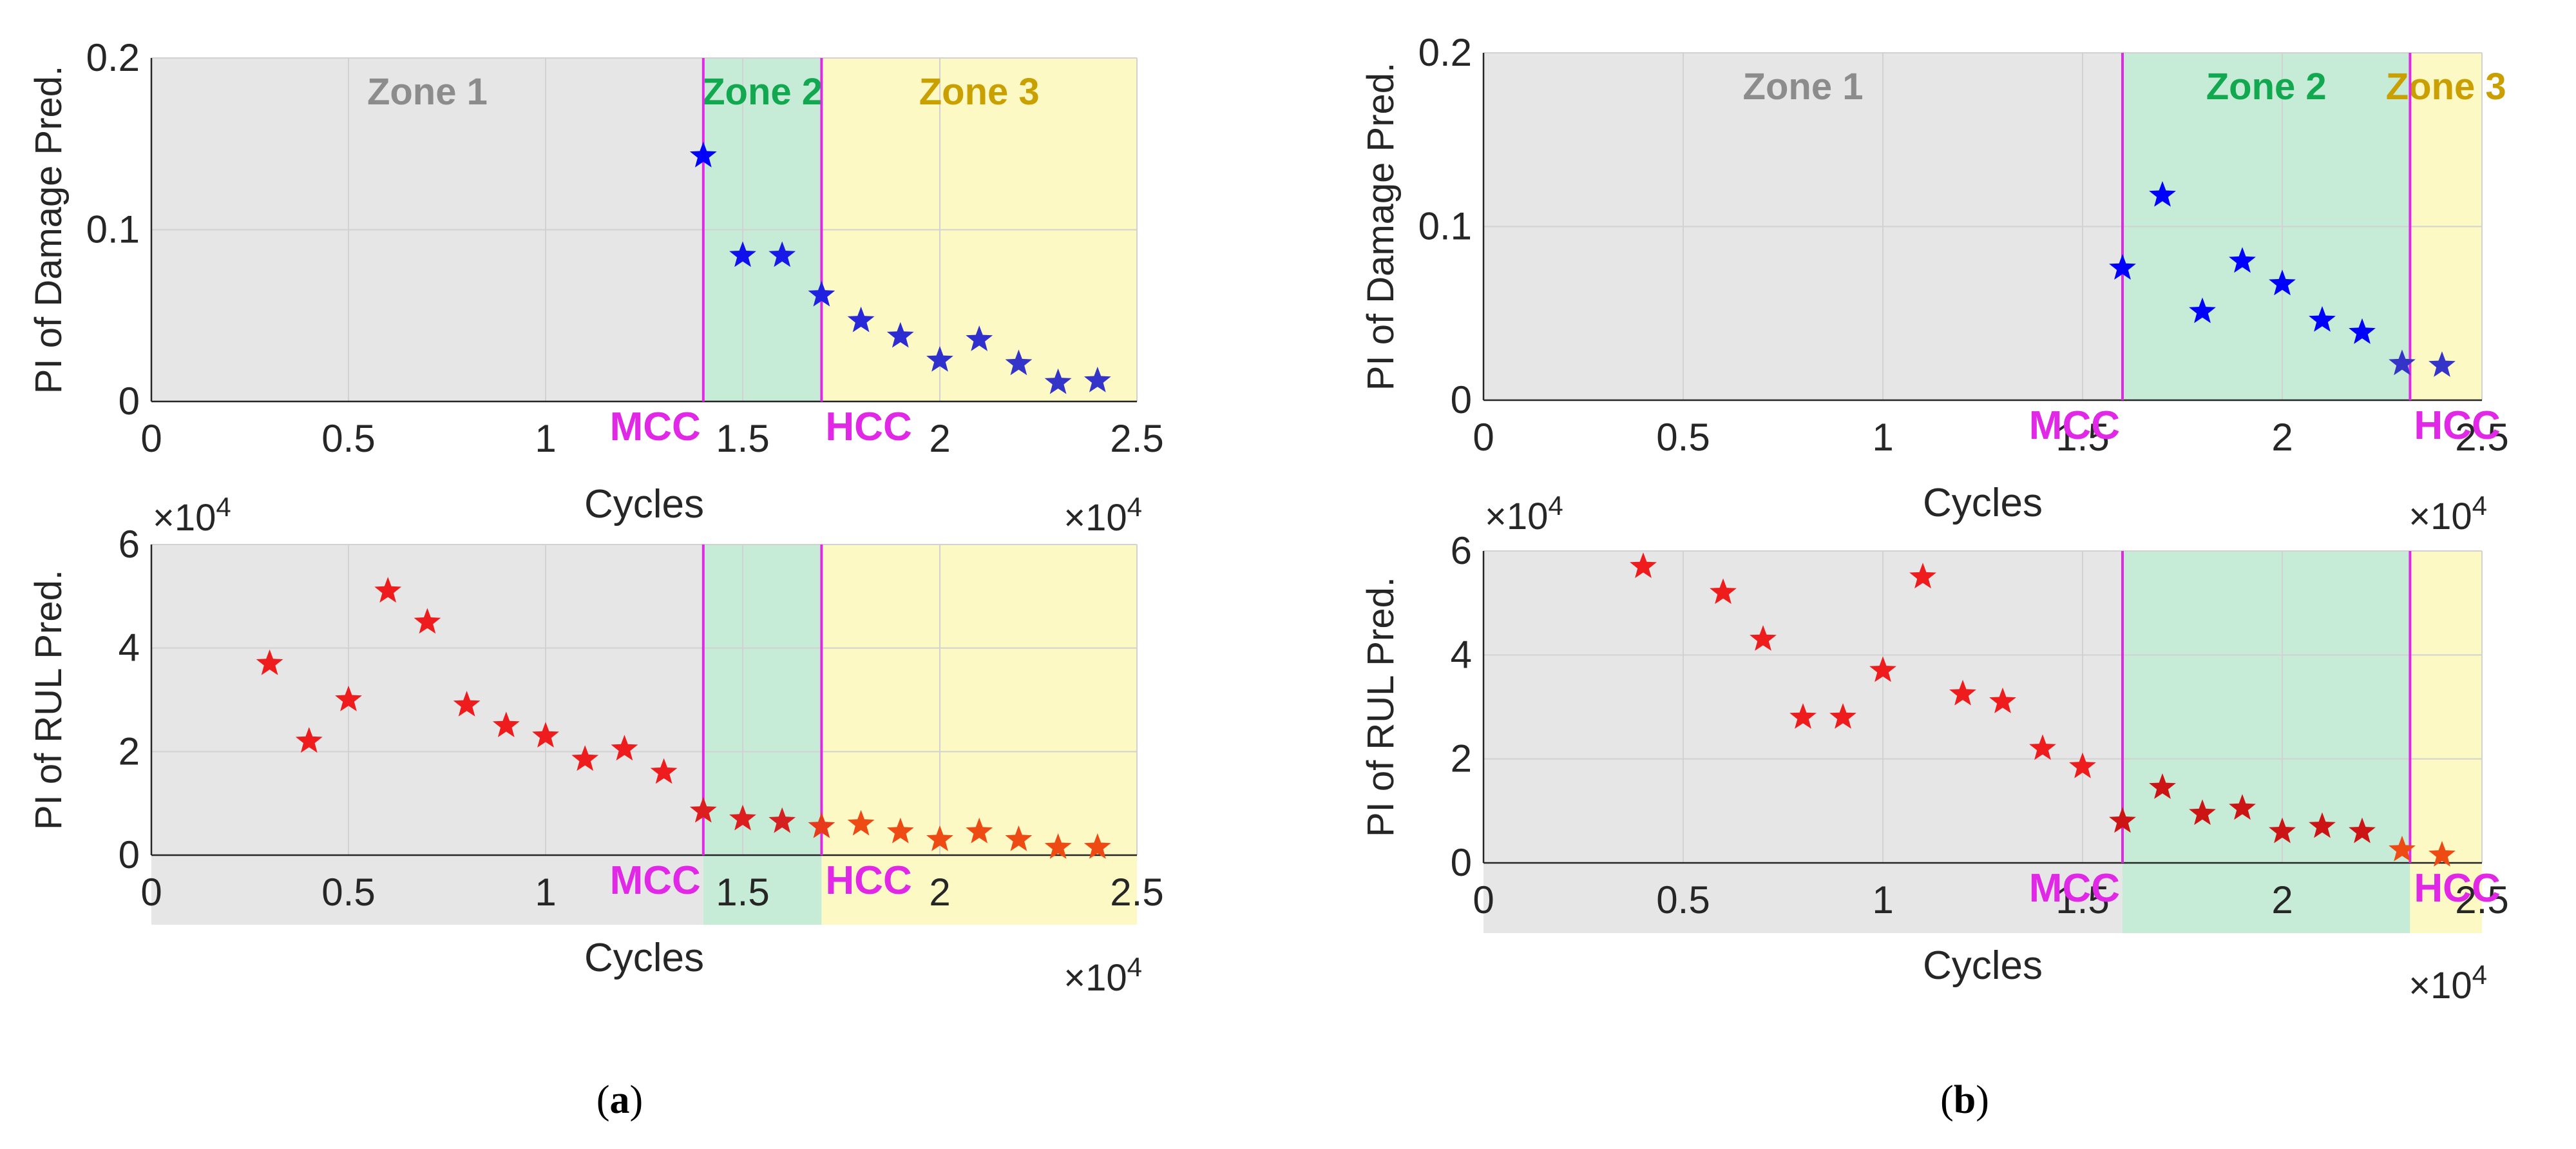 The height and width of the screenshot is (1149, 2576). What do you see at coordinates (113, 57) in the screenshot?
I see `y-tick-label: 0.2` at bounding box center [113, 57].